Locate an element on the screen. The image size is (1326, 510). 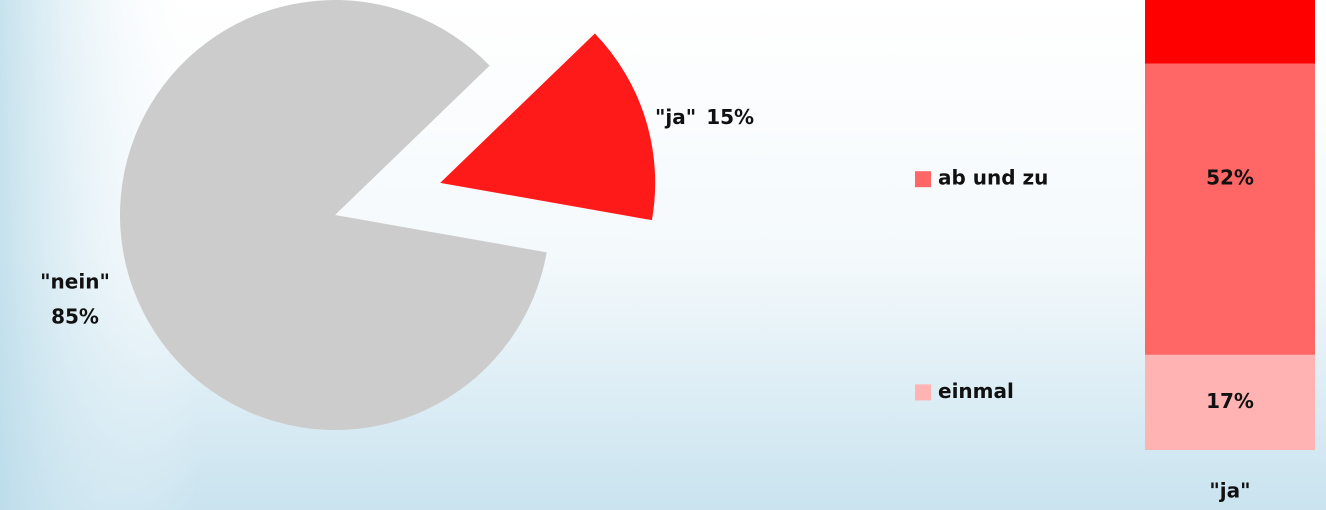
slice-category: "nein" is located at coordinates (75, 282).